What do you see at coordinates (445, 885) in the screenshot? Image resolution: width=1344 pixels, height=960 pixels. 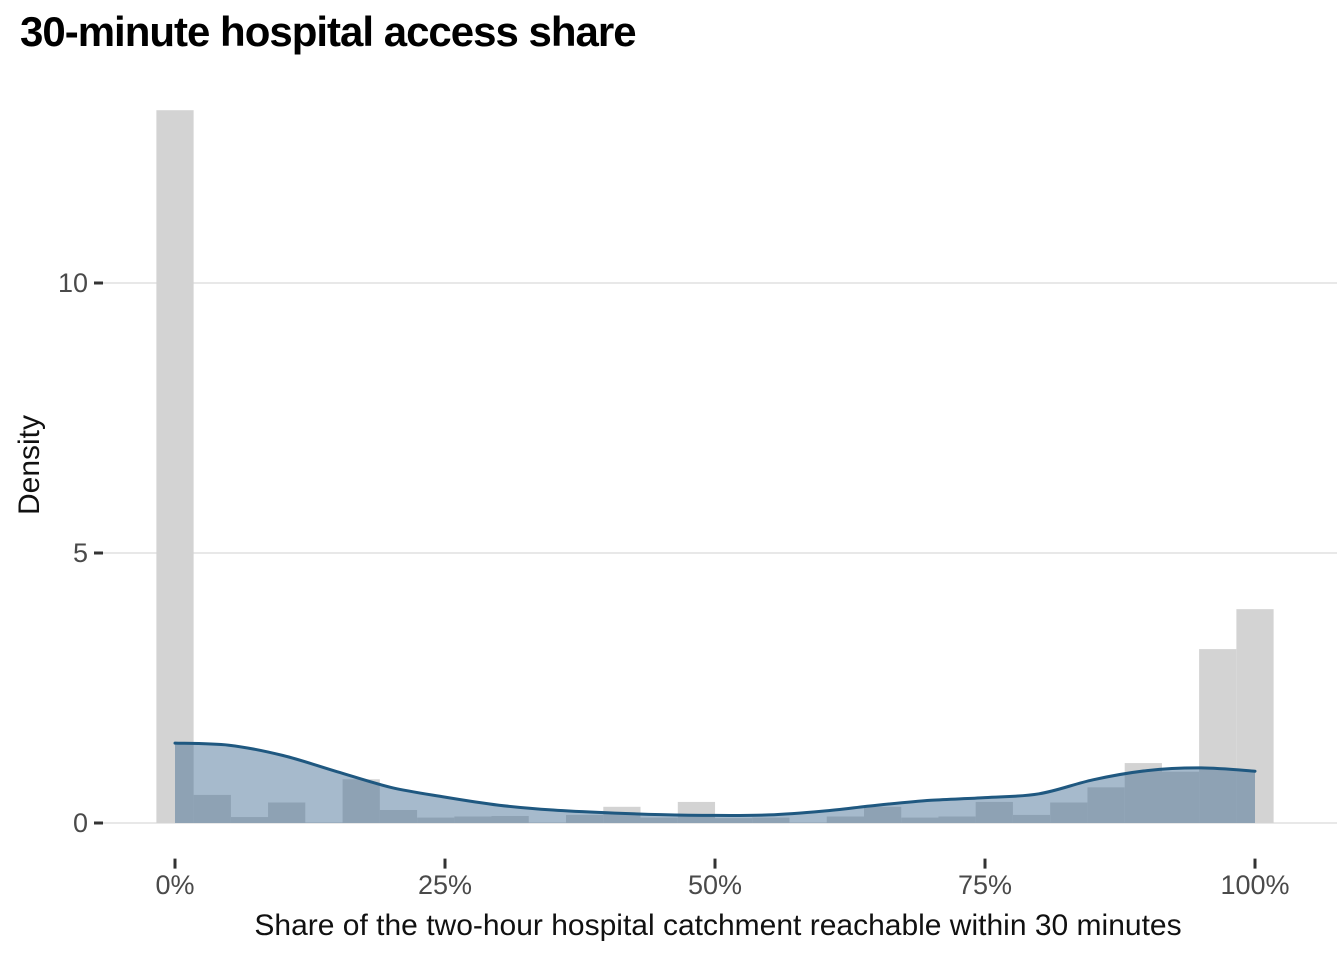 I see `x-tick-label: 25%` at bounding box center [445, 885].